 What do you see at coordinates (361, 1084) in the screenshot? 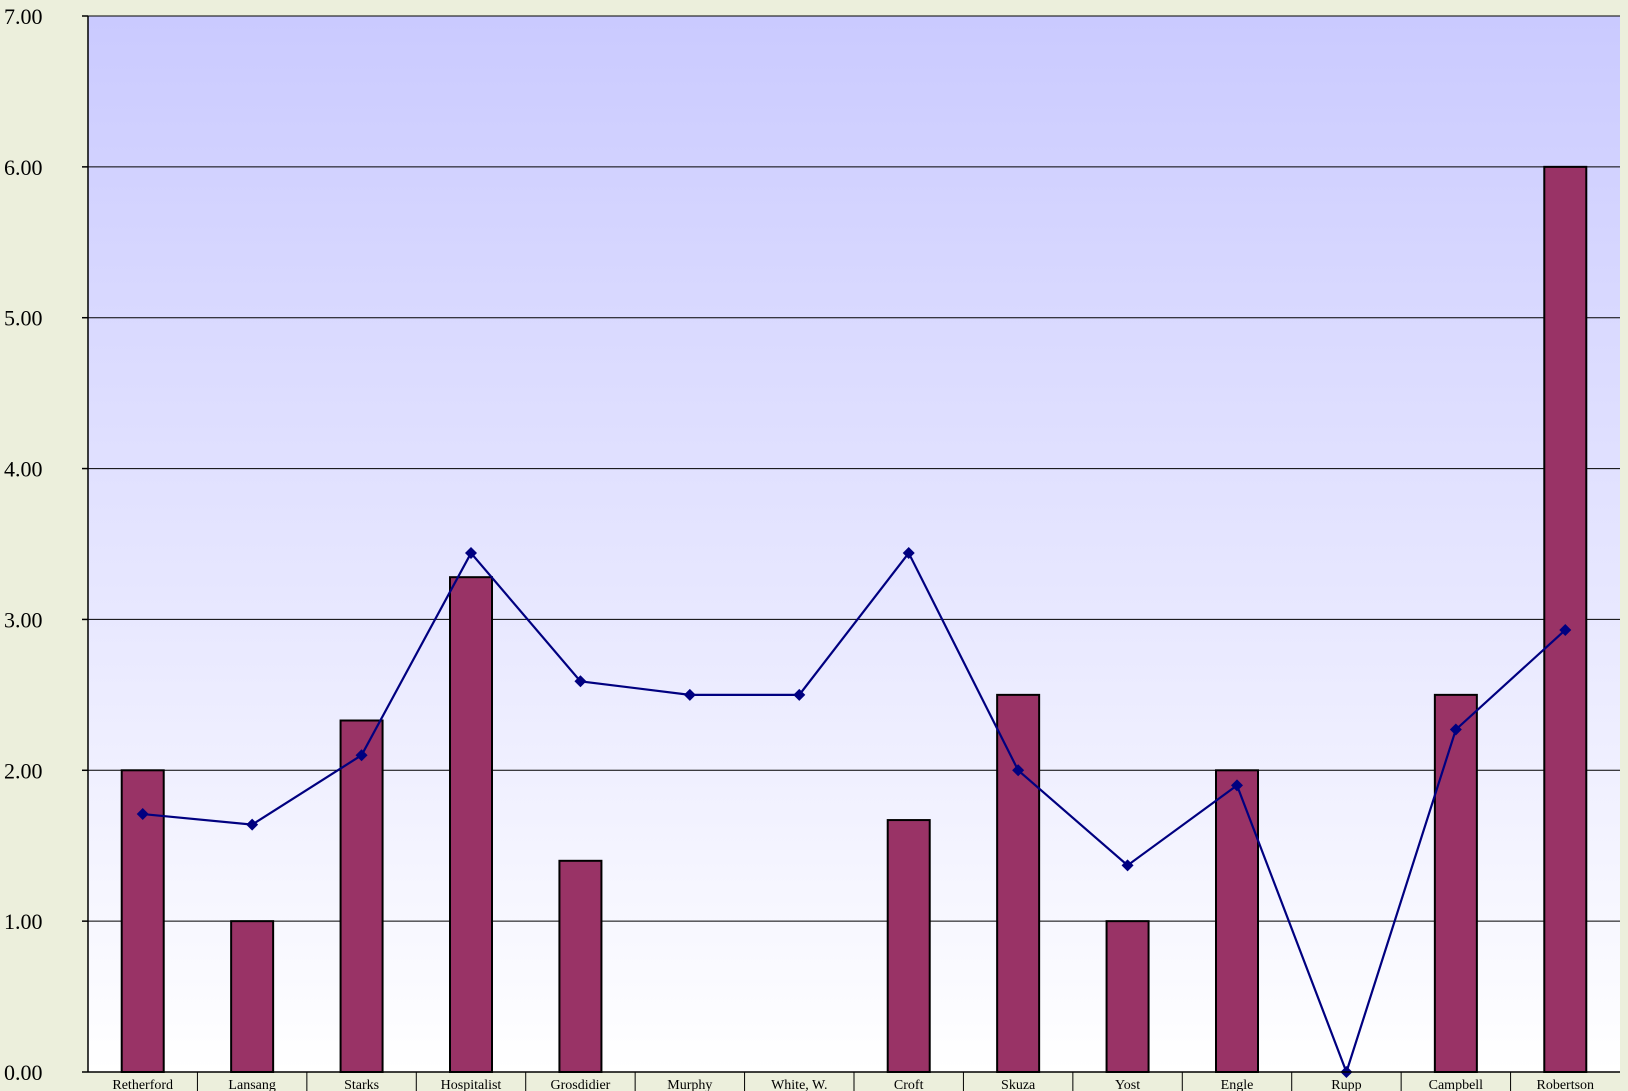
I see `x-tick-label: Starks` at bounding box center [361, 1084].